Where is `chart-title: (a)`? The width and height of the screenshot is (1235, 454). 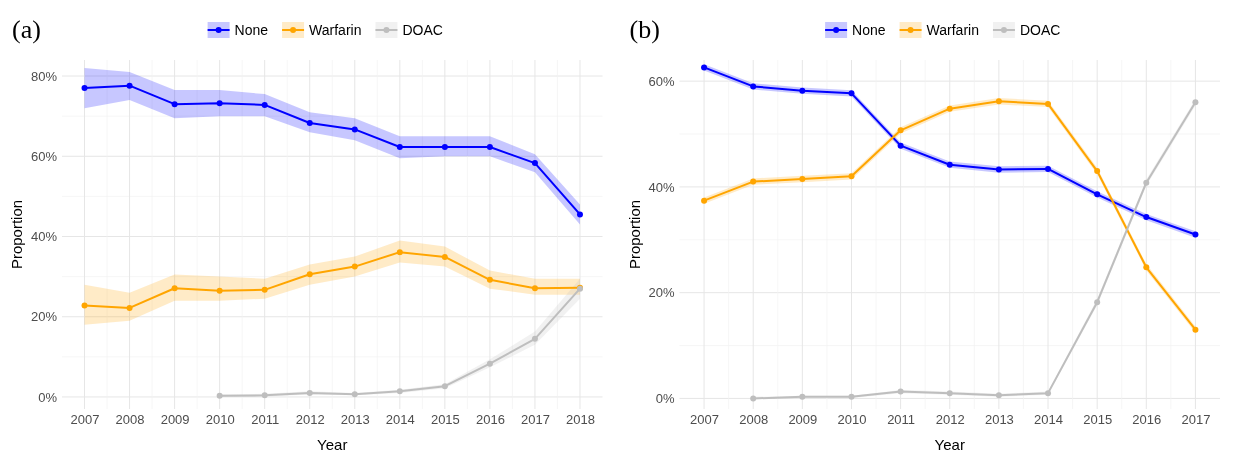 chart-title: (a) is located at coordinates (26, 29).